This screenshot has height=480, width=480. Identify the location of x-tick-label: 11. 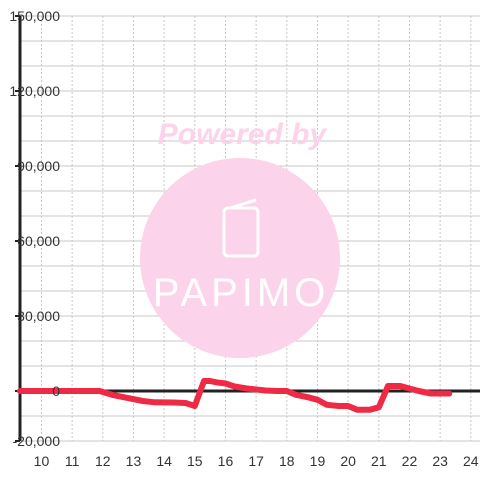
(72, 461).